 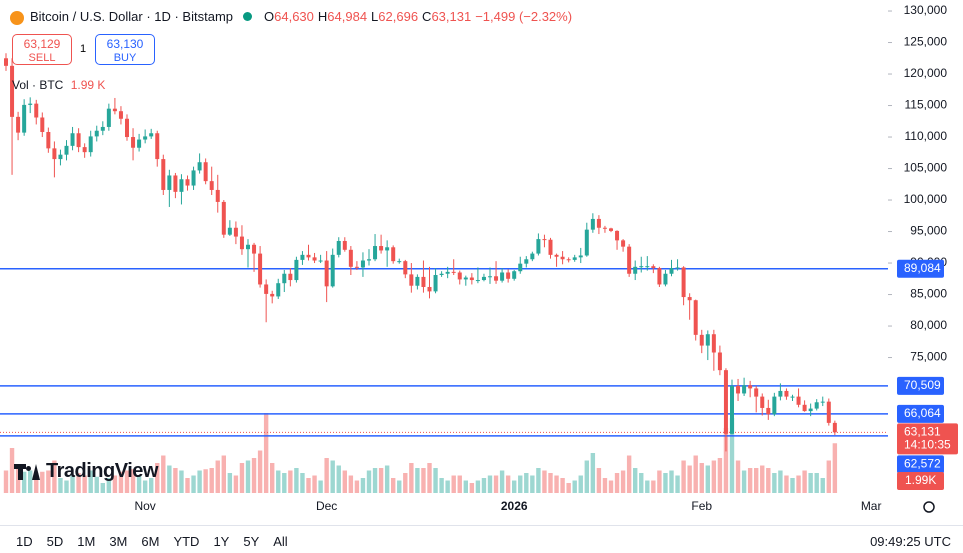 What do you see at coordinates (24, 541) in the screenshot?
I see `timeframe-button: 1D` at bounding box center [24, 541].